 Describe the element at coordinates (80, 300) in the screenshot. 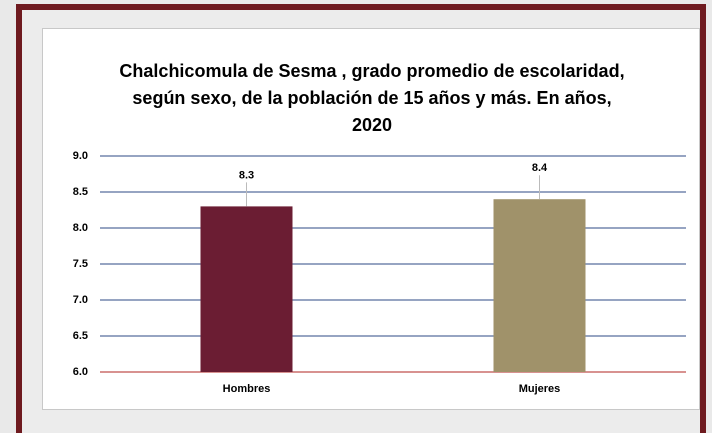

I see `y-tick-label: 7.0` at that location.